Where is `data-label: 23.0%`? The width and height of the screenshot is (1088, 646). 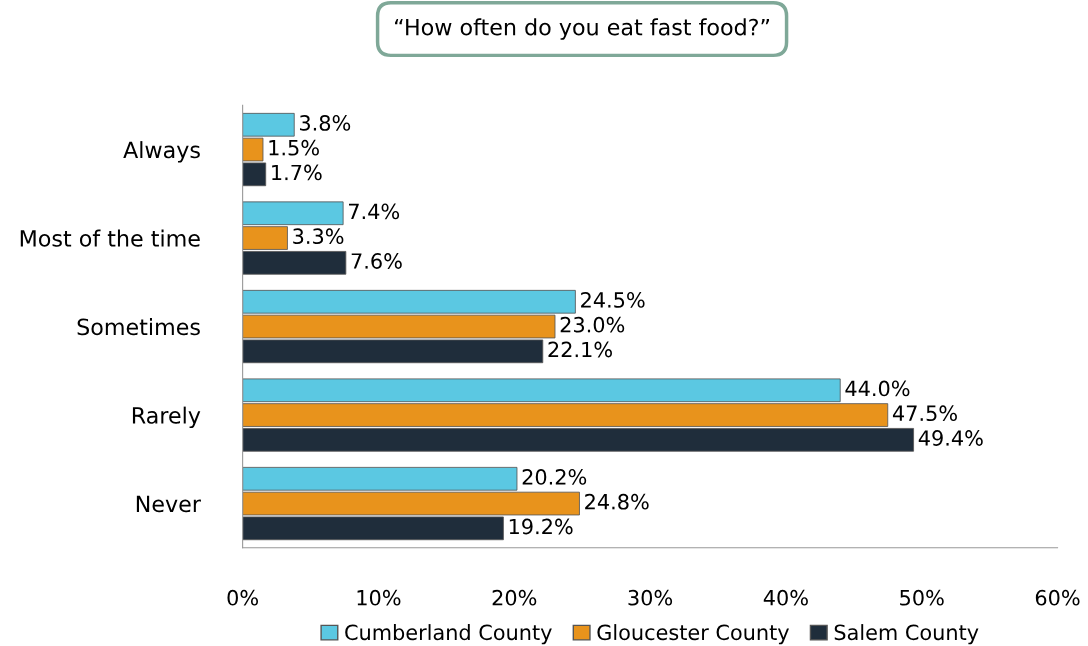
data-label: 23.0% is located at coordinates (592, 324).